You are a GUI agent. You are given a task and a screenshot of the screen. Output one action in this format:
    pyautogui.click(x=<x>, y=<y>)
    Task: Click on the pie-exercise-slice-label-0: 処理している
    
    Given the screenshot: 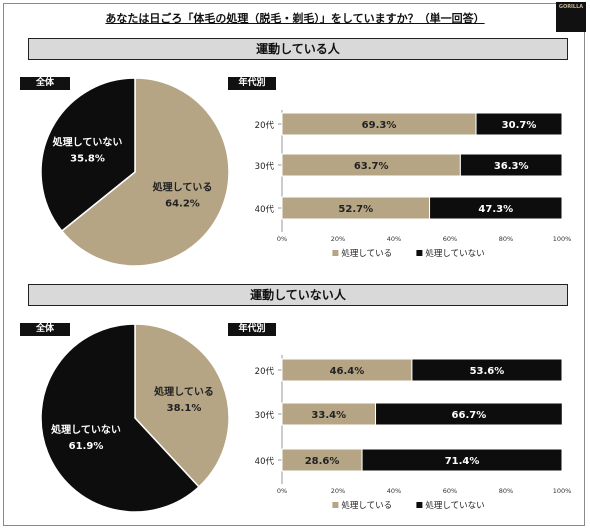 What is the action you would take?
    pyautogui.click(x=182, y=187)
    